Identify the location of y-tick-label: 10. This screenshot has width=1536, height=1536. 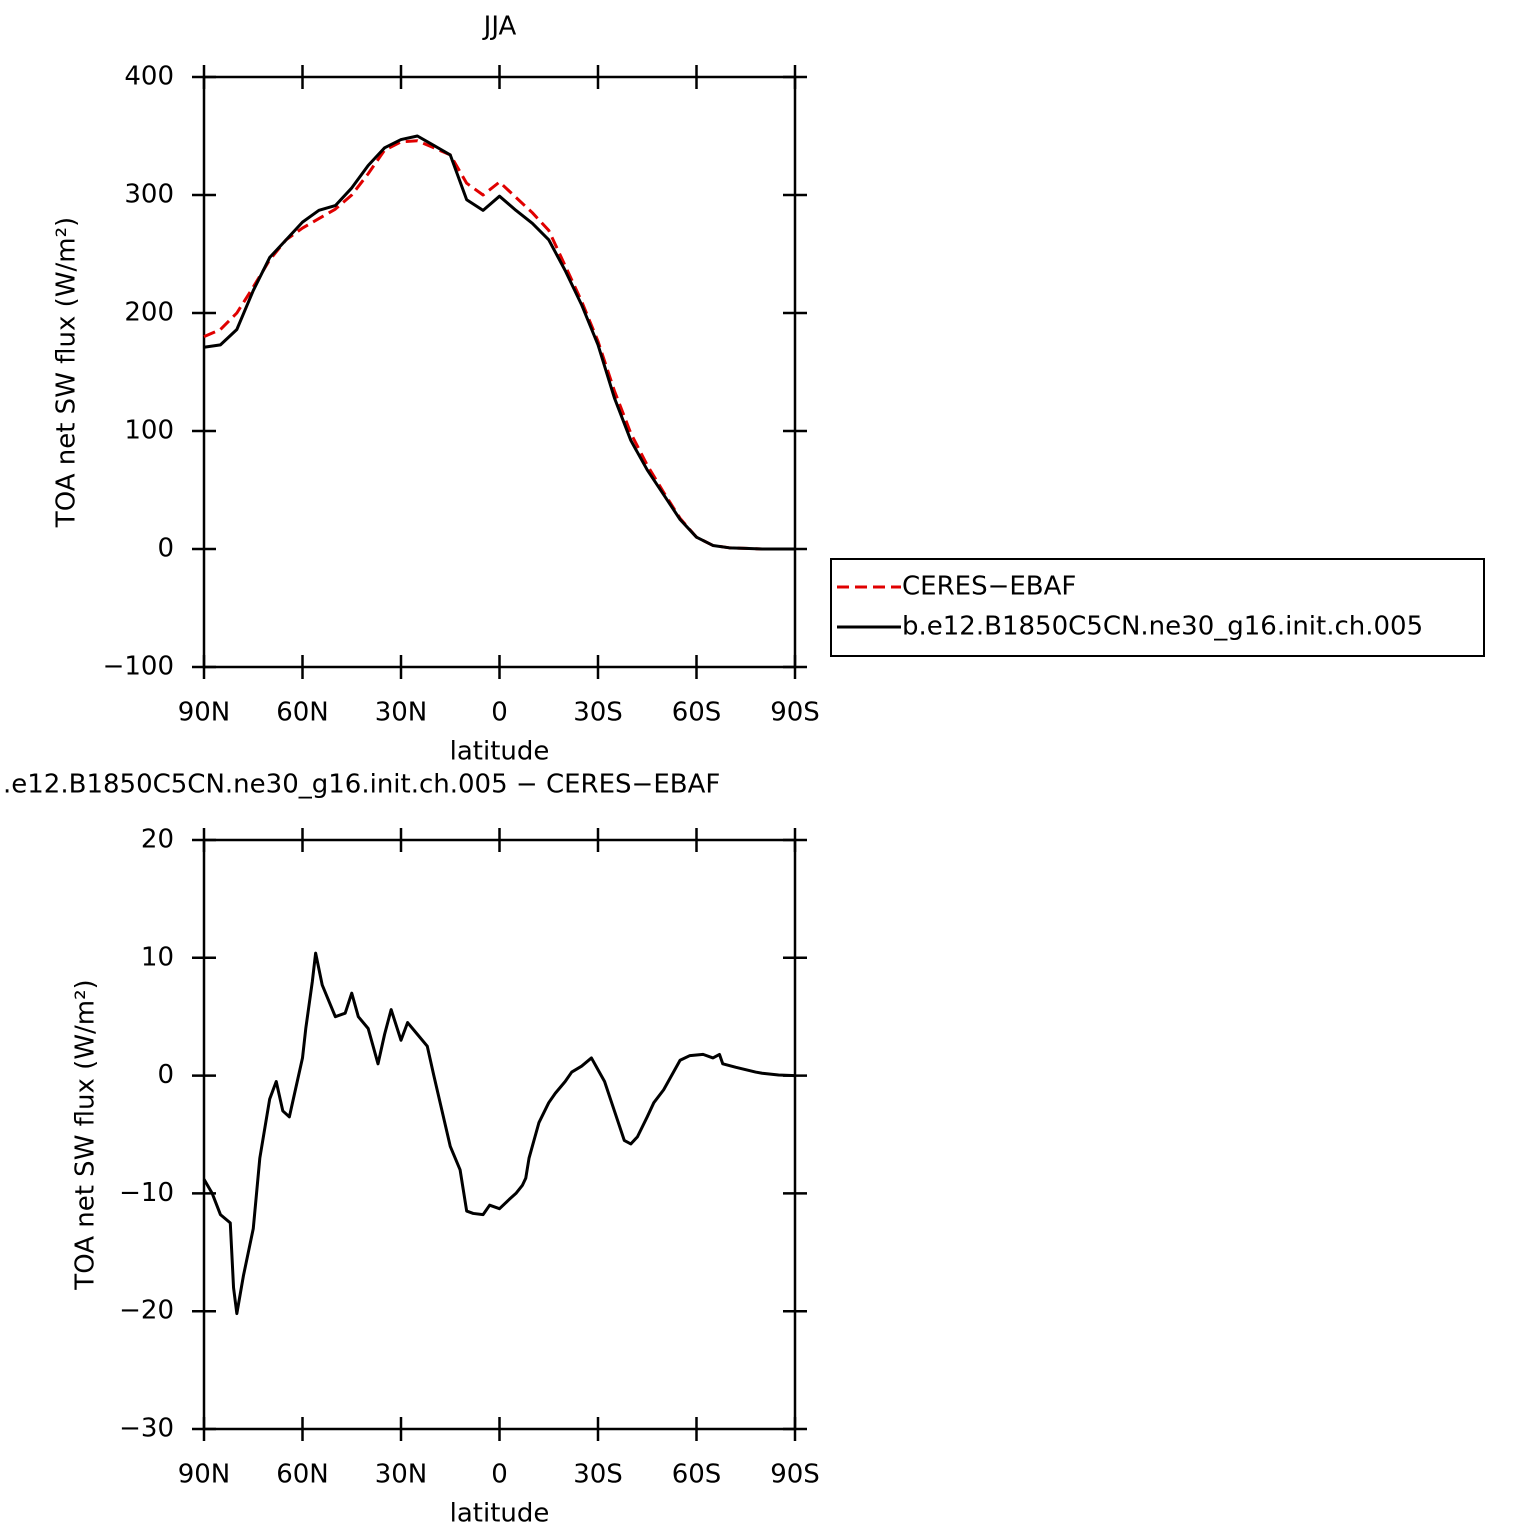
(157, 957).